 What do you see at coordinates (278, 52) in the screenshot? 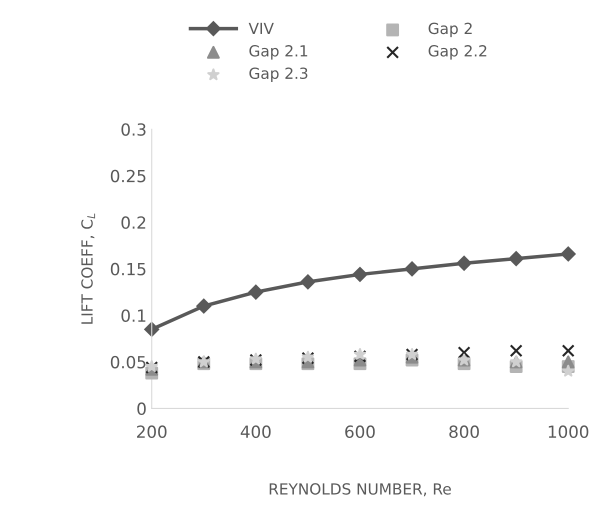
I see `legend-label: Gap 2.1` at bounding box center [278, 52].